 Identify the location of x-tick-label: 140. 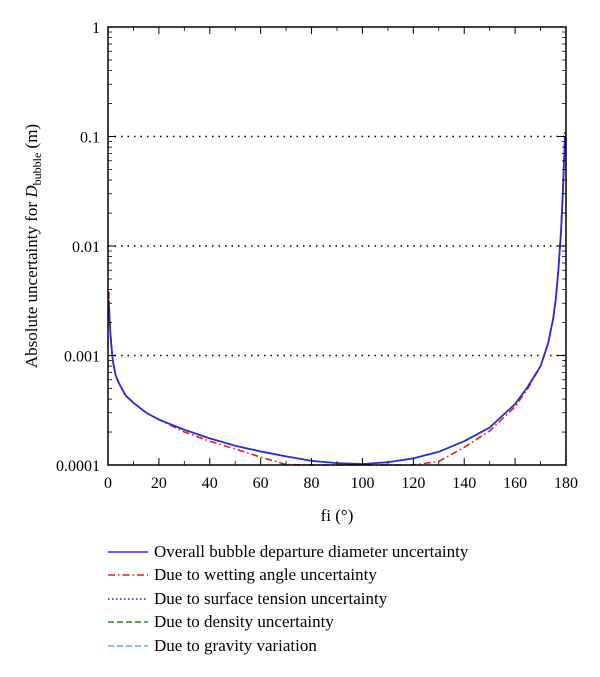
(464, 483).